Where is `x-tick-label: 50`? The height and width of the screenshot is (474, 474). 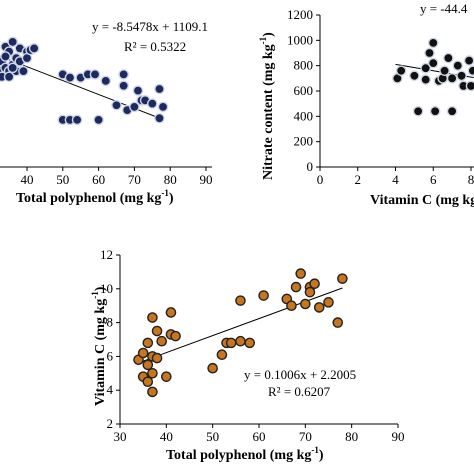
x-tick-label: 50 is located at coordinates (212, 436).